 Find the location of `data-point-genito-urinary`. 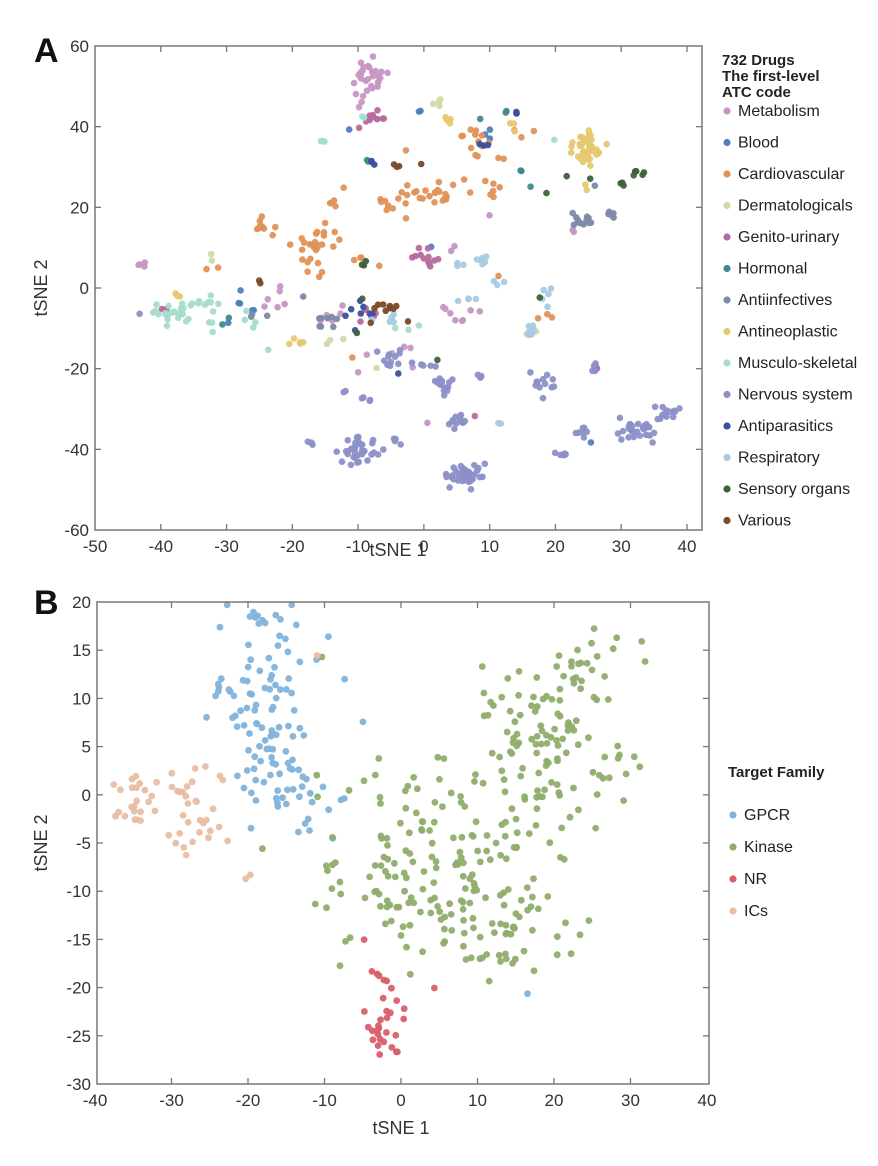

data-point-genito-urinary is located at coordinates (428, 248).